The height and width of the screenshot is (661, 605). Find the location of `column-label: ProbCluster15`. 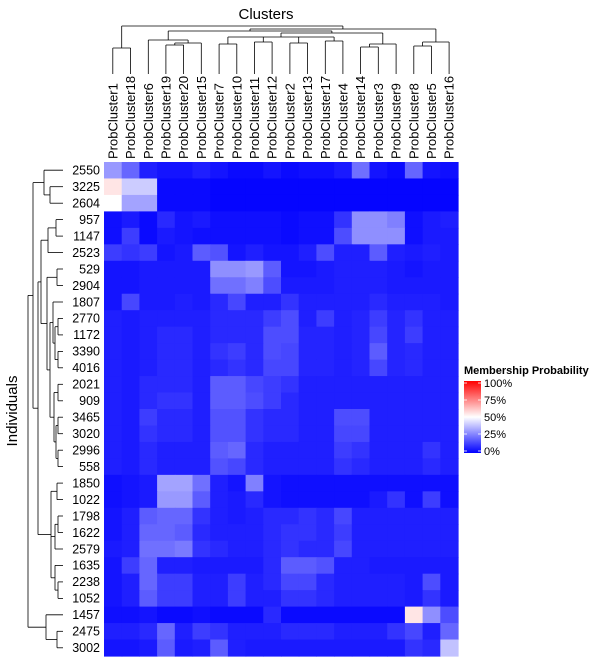

column-label: ProbCluster15 is located at coordinates (201, 117).